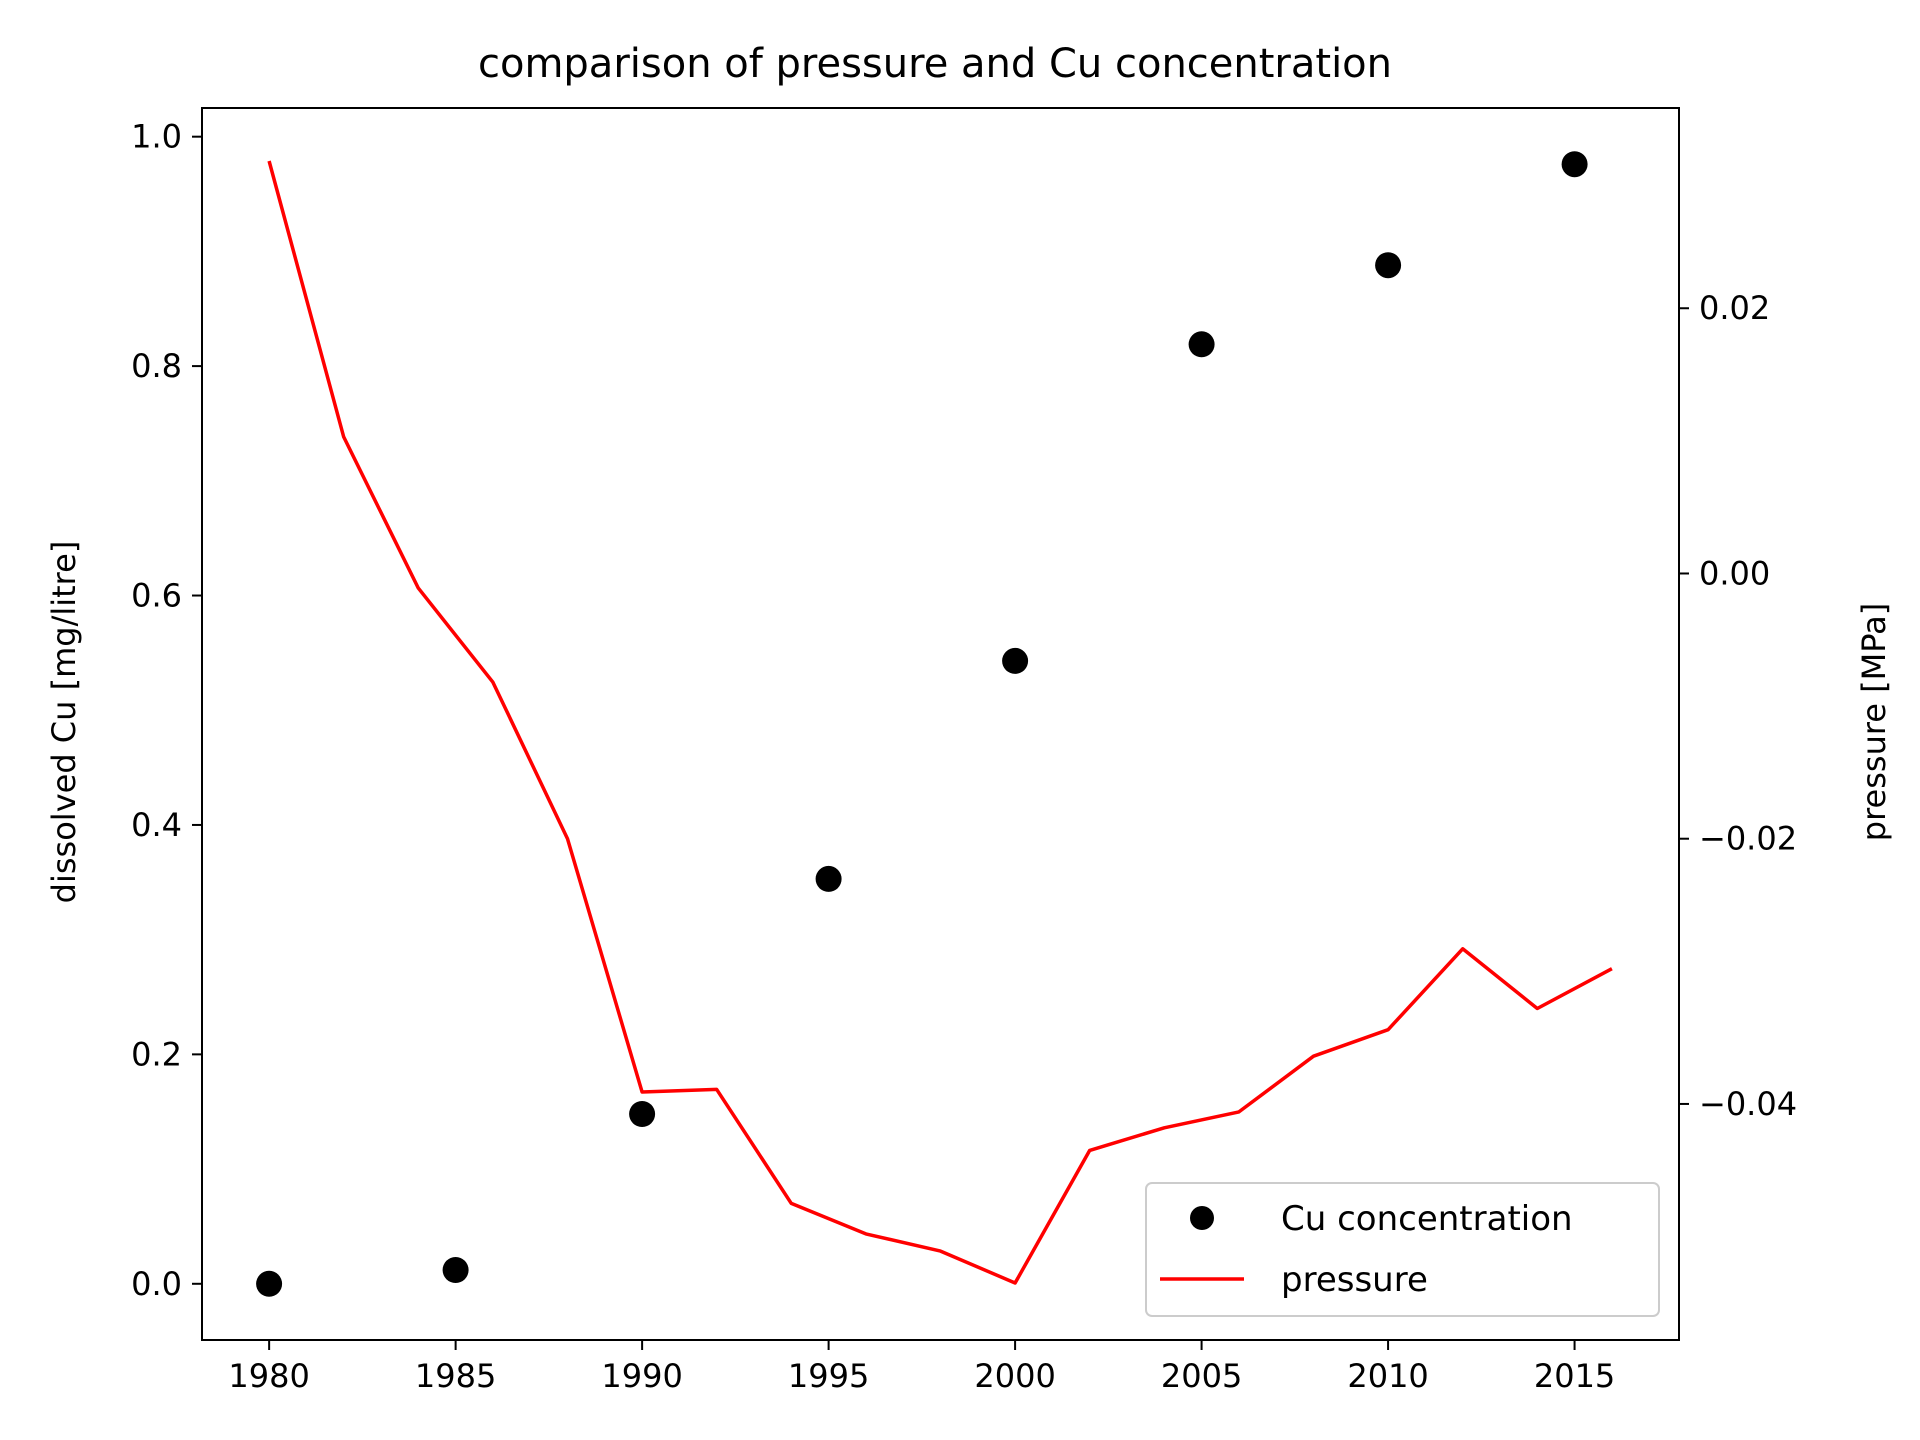 The width and height of the screenshot is (1920, 1440). I want to click on y-left-tick-label: 0.2, so click(156, 1054).